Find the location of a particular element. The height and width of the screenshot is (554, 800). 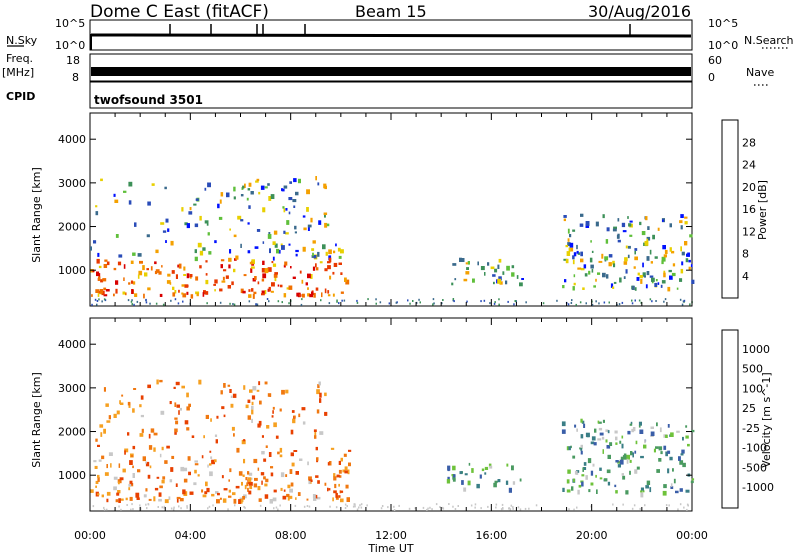

y-tick-label: 1000 is located at coordinates (72, 475).